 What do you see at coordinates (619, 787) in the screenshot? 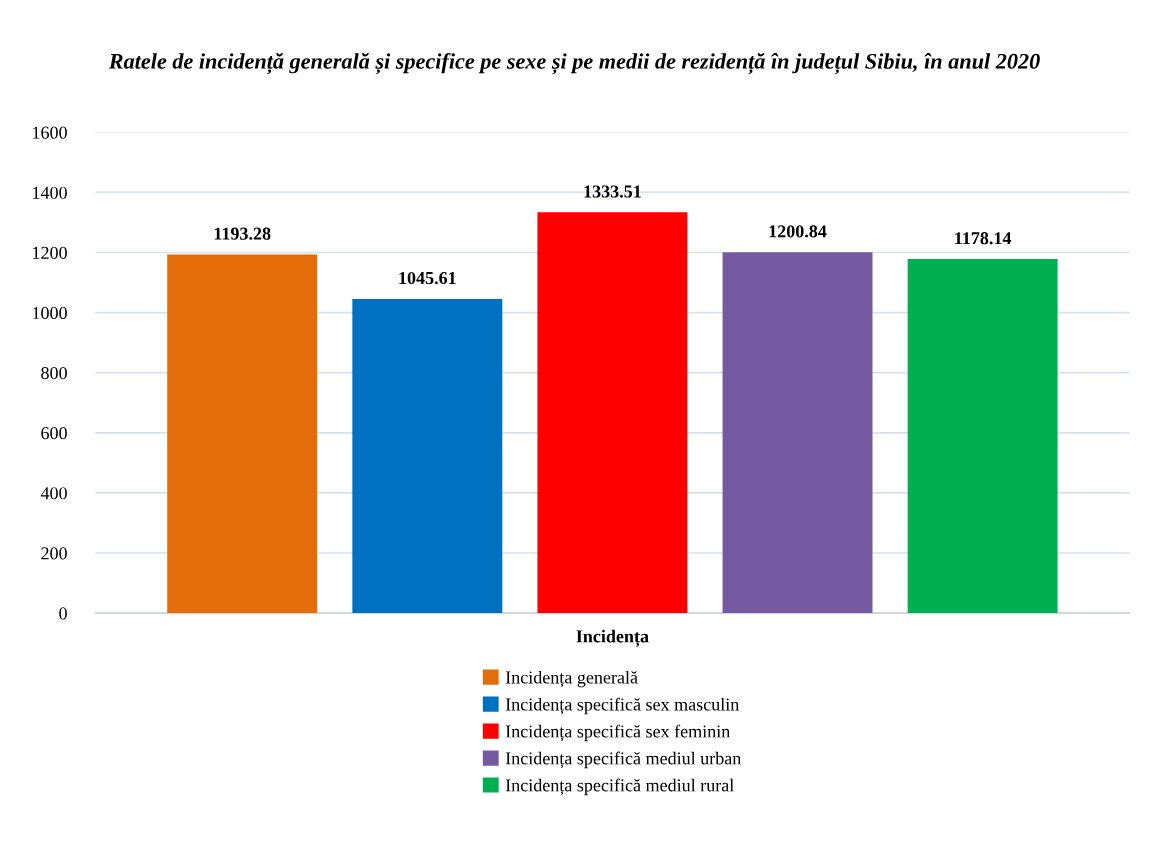
I see `legend-label: Incidența specifică mediul rural` at bounding box center [619, 787].